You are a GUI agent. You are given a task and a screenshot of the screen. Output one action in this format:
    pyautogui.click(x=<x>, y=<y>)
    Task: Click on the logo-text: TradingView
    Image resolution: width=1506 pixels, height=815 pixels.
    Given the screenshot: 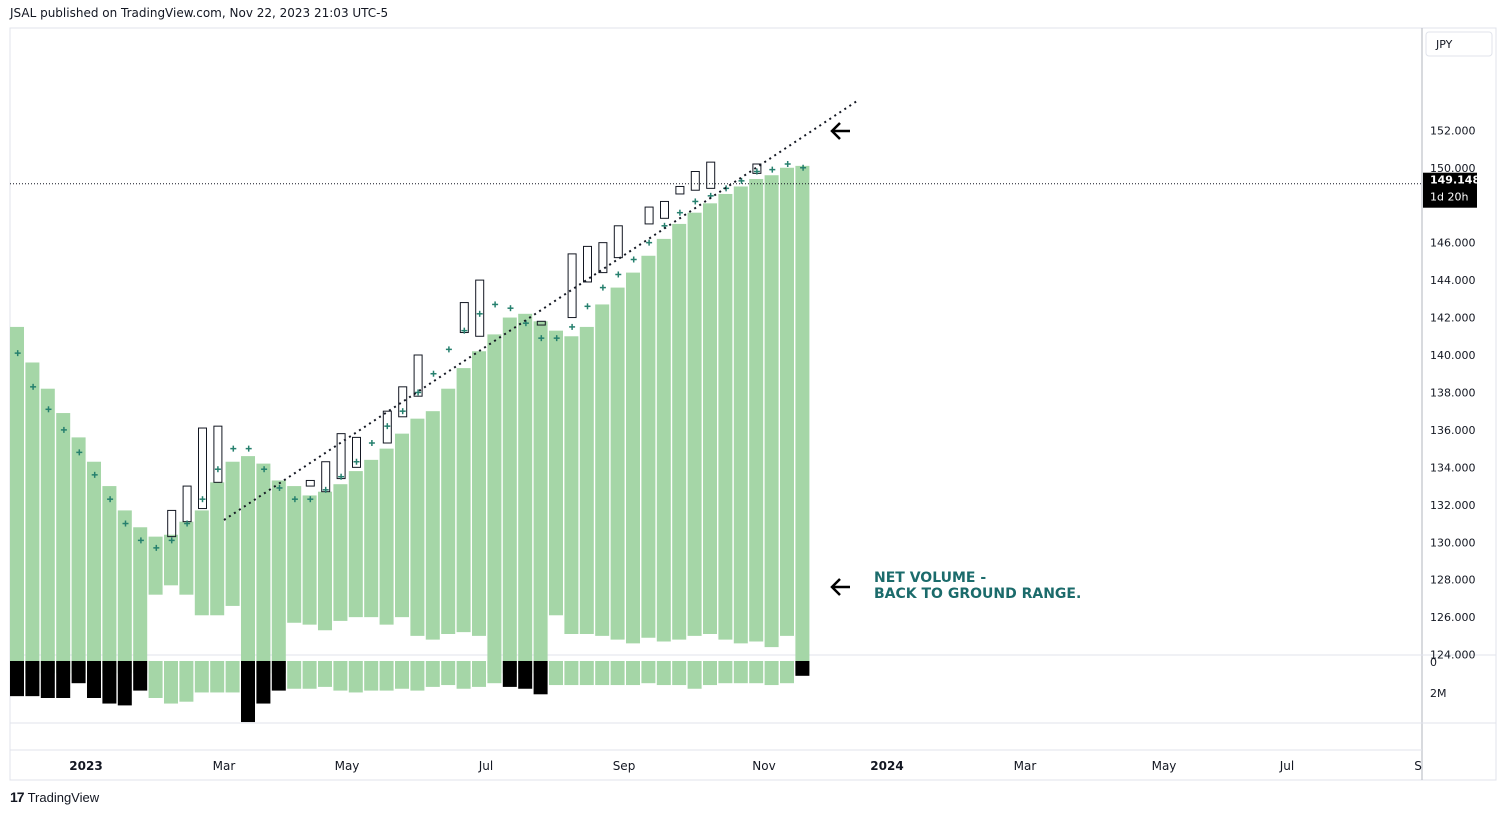 What is the action you would take?
    pyautogui.click(x=63, y=797)
    